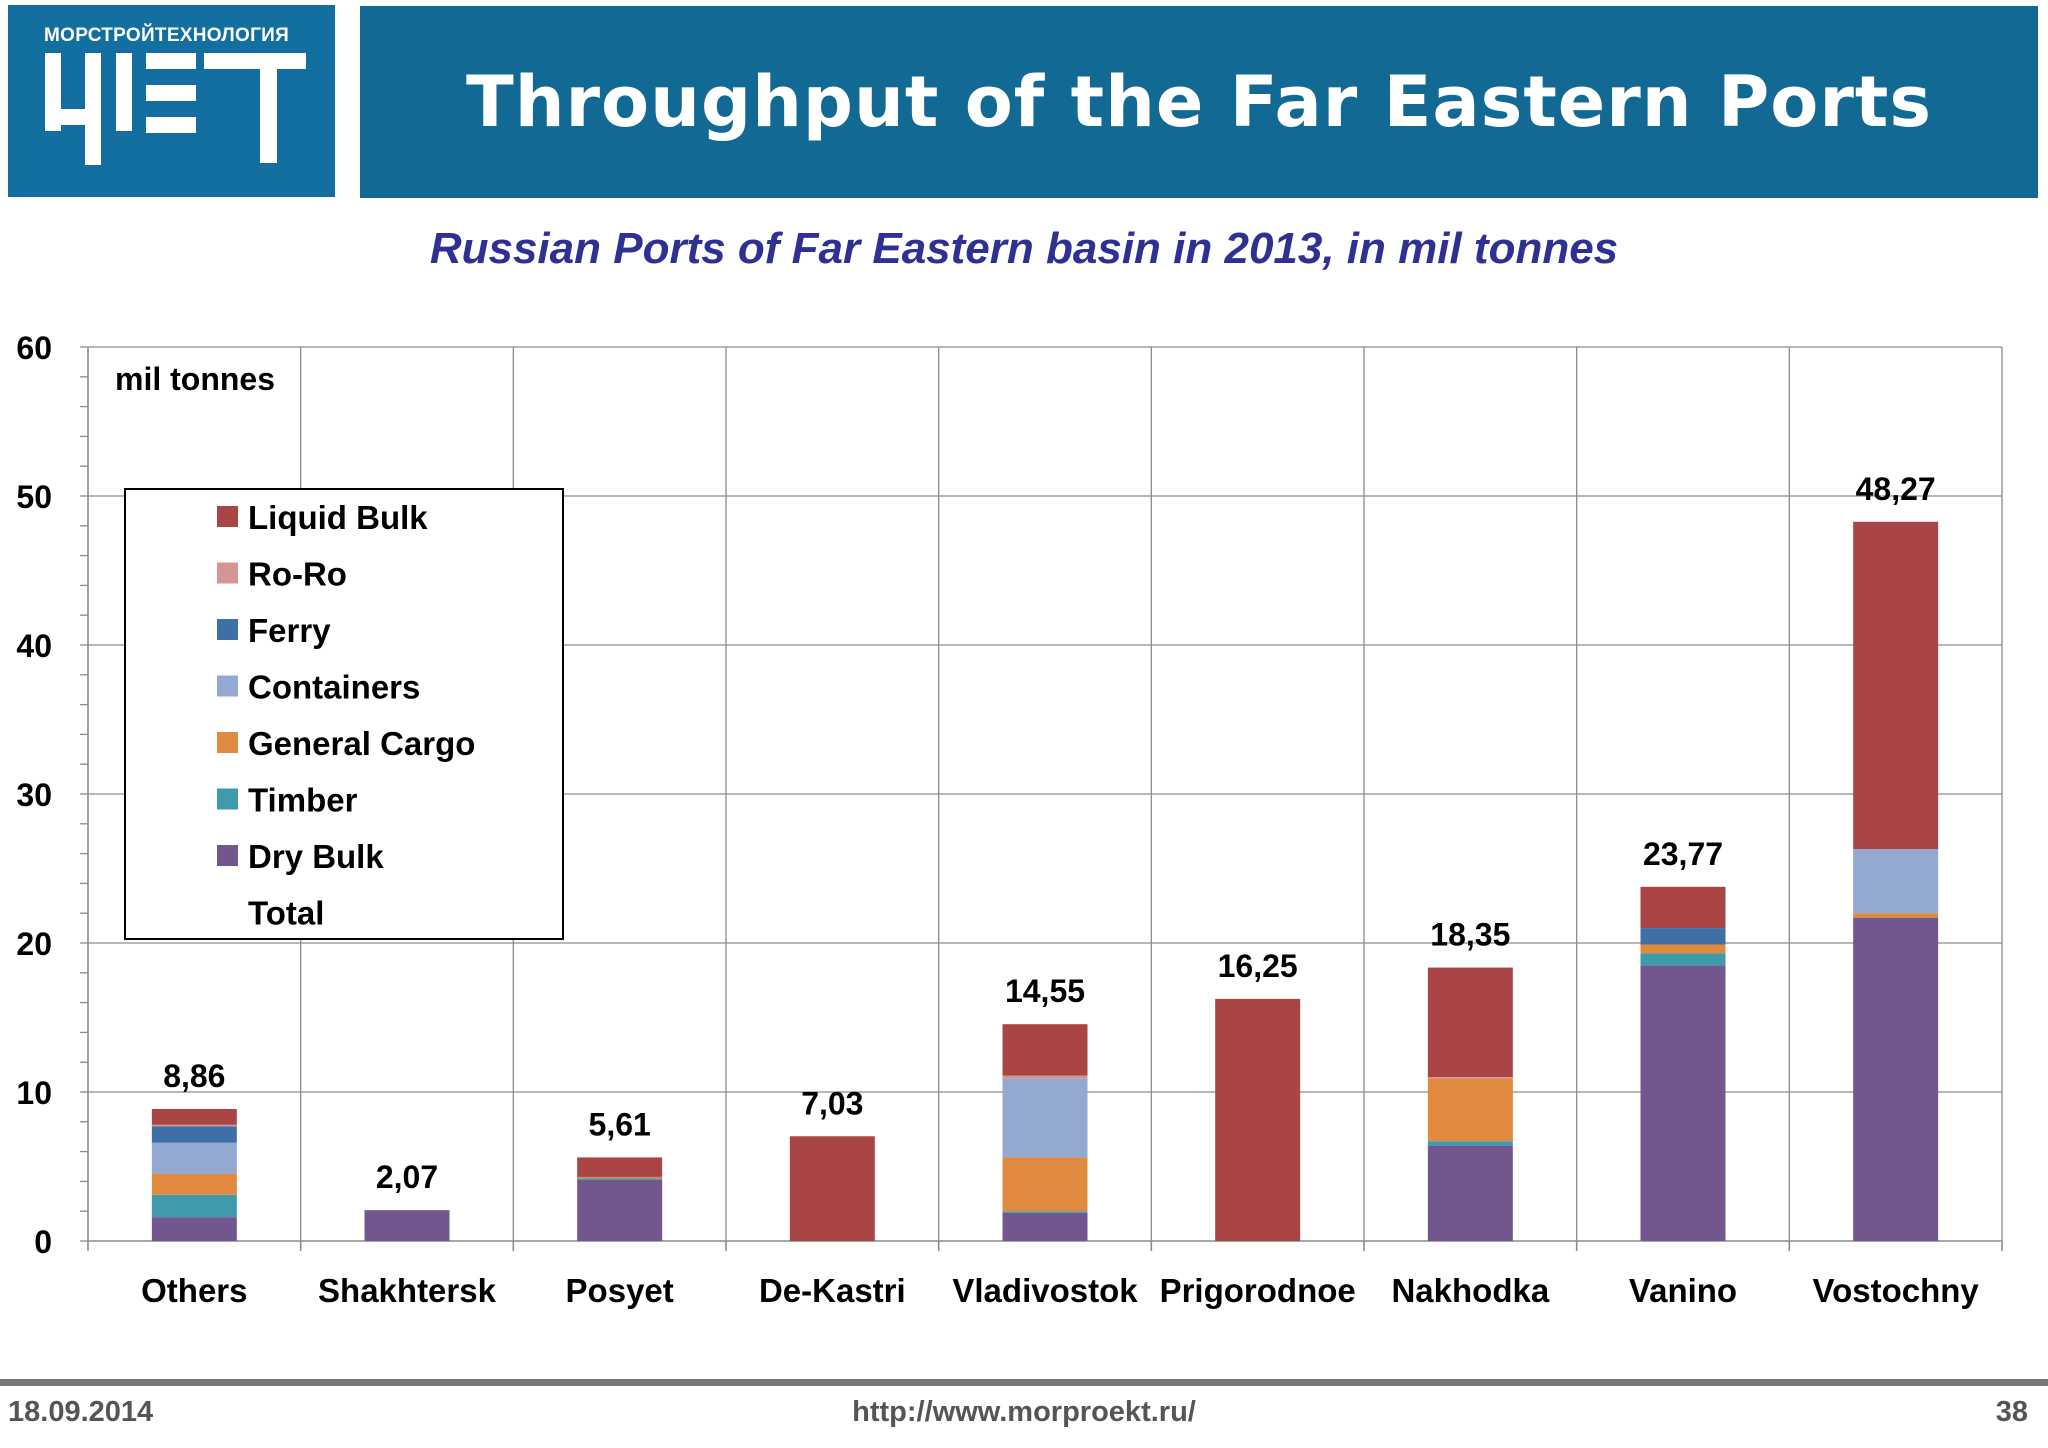 The image size is (2048, 1448). Describe the element at coordinates (407, 1290) in the screenshot. I see `x-tick-label: Shakhtersk` at that location.